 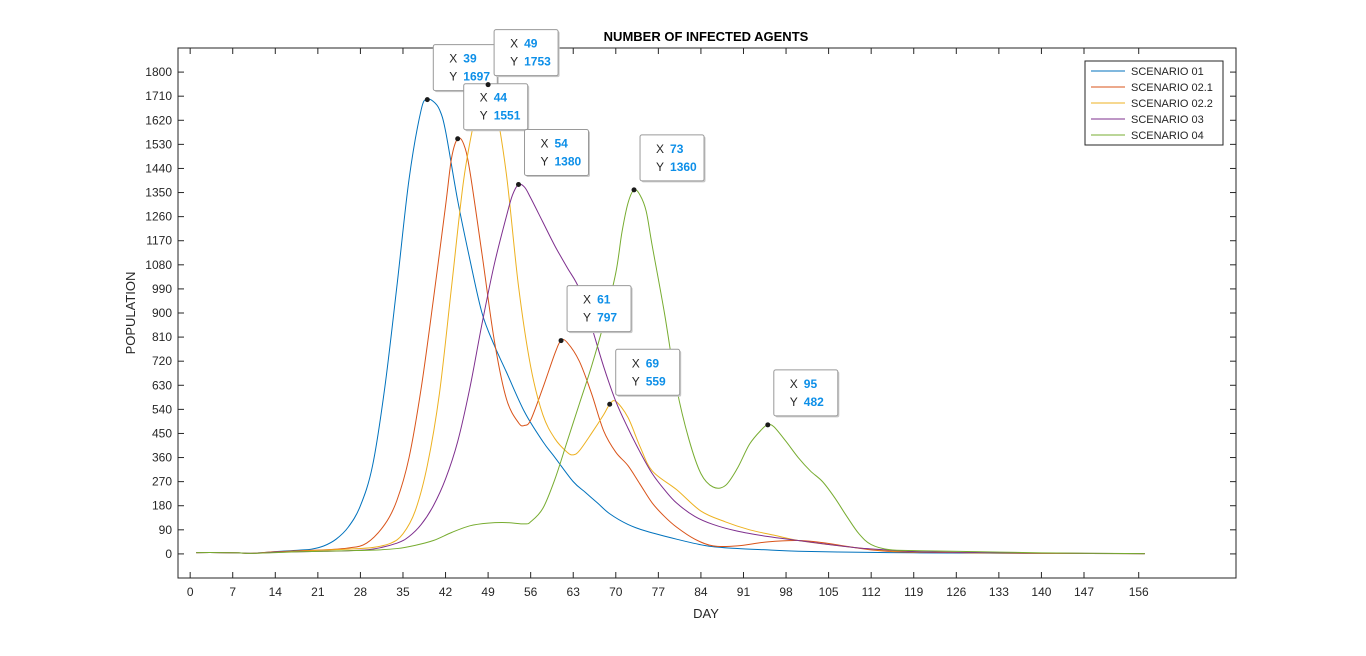 What do you see at coordinates (162, 361) in the screenshot?
I see `y-tick-label: 720` at bounding box center [162, 361].